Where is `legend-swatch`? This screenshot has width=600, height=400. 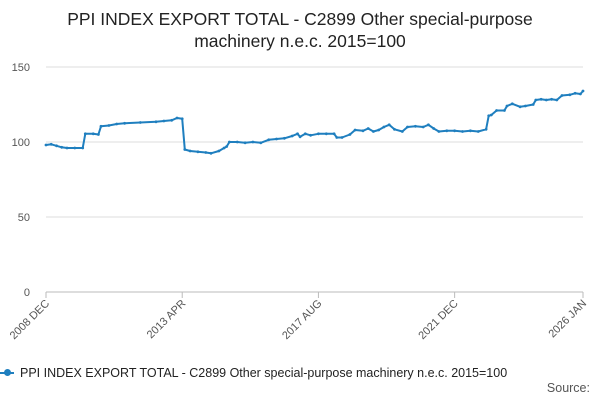
legend-swatch is located at coordinates (7, 373).